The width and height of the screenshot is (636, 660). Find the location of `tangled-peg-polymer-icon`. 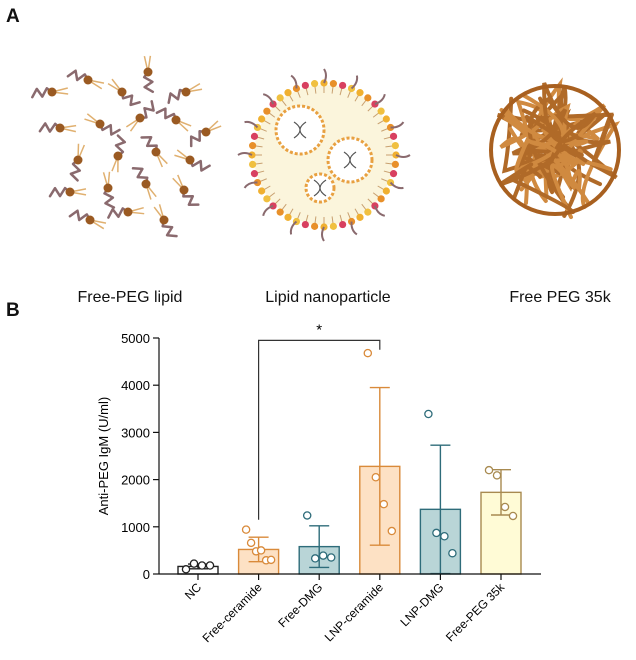

tangled-peg-polymer-icon is located at coordinates (555, 148).